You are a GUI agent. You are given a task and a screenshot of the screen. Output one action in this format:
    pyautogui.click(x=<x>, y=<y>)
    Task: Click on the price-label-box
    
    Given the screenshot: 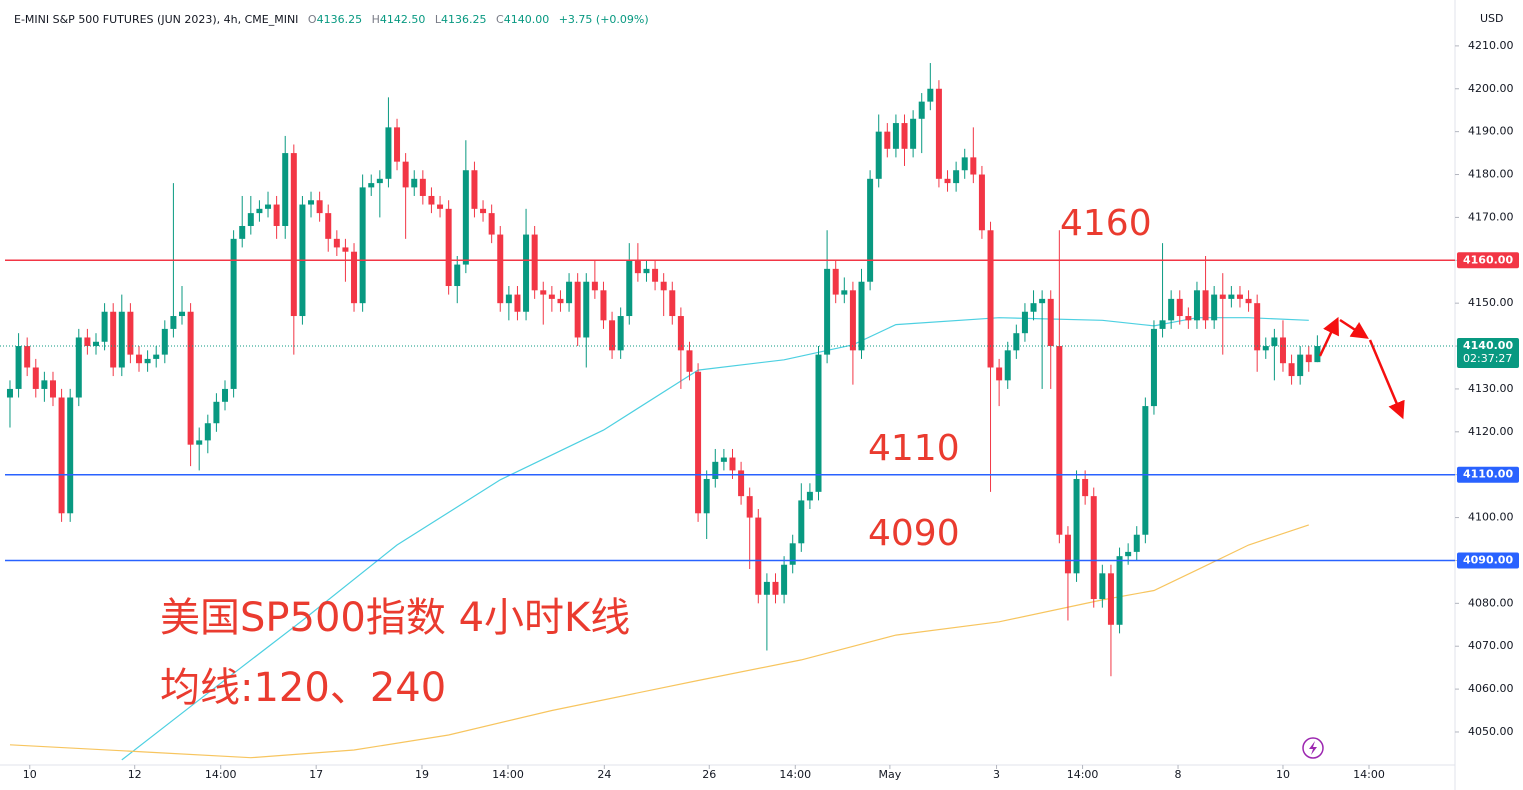 What is the action you would take?
    pyautogui.click(x=1488, y=474)
    